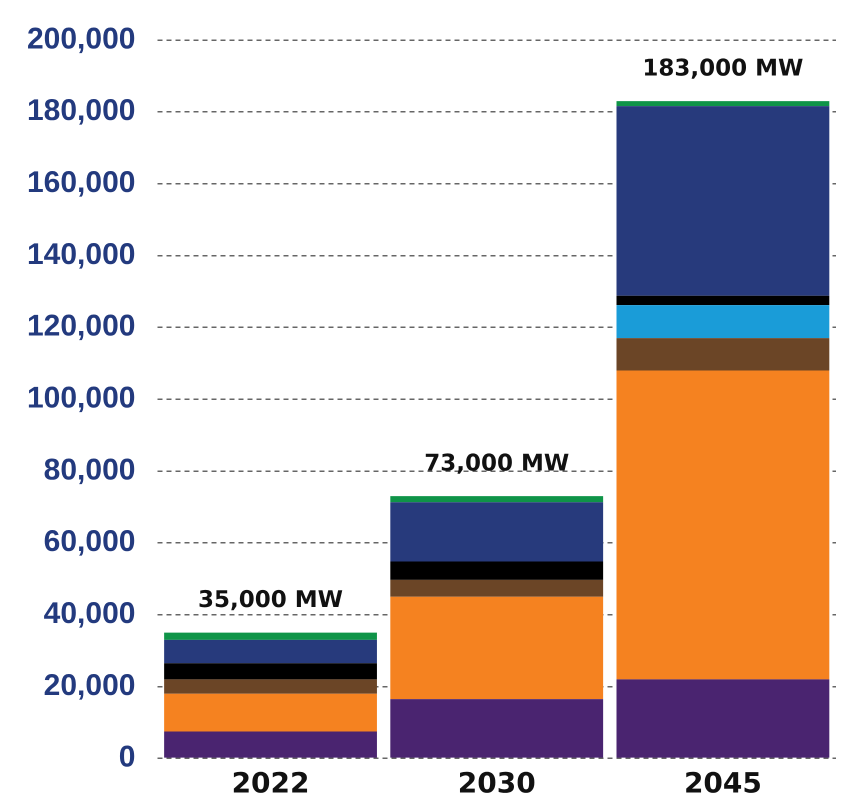  Describe the element at coordinates (81, 182) in the screenshot. I see `y-tick-label: 160,000` at that location.